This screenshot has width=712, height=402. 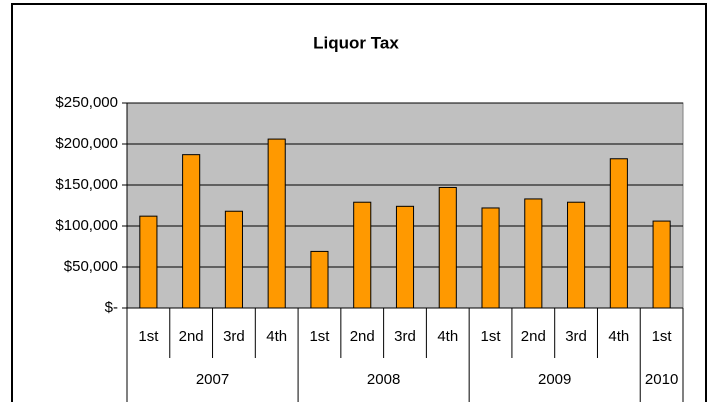 I want to click on group-label: 2010, so click(x=661, y=379).